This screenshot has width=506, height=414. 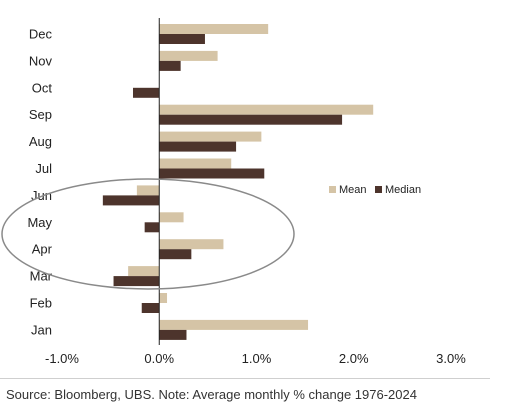 What do you see at coordinates (43, 168) in the screenshot?
I see `category-label-jul: Jul` at bounding box center [43, 168].